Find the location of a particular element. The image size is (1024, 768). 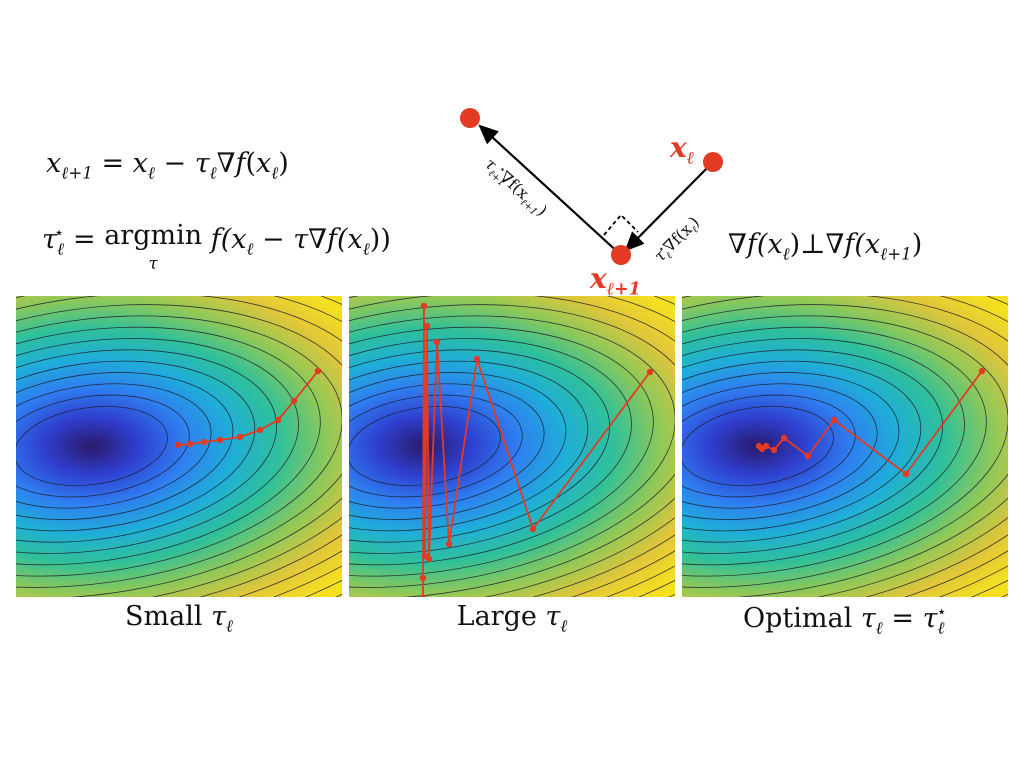

panel-optimal-step is located at coordinates (845, 446).